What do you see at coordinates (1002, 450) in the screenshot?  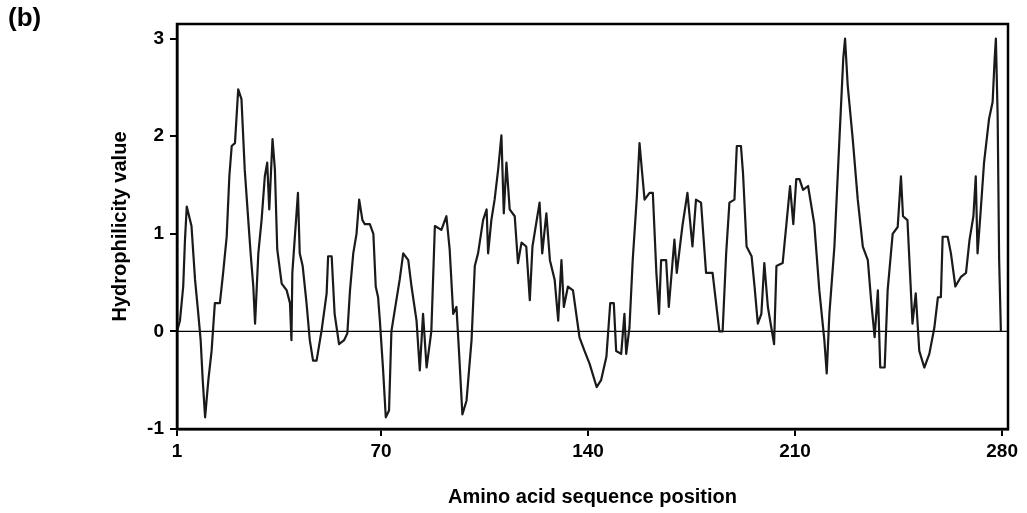 I see `x-tick-label: 280` at bounding box center [1002, 450].